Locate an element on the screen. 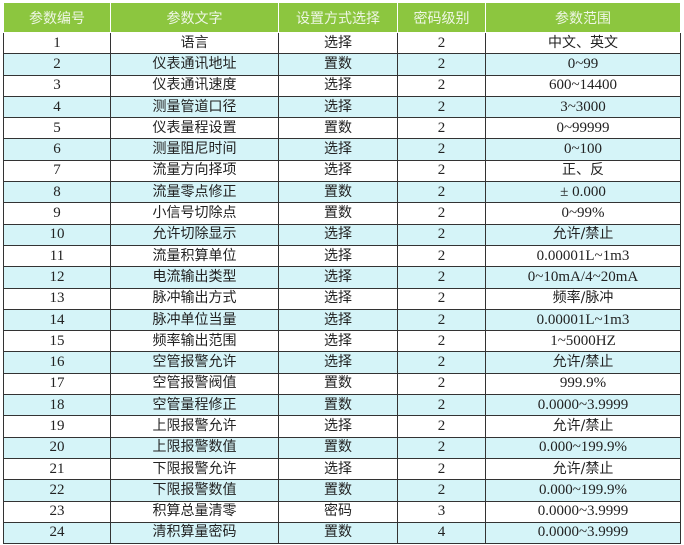 Image resolution: width=684 pixels, height=545 pixels. table-row: 10 允许切除显示 选择 2 允许/禁止 is located at coordinates (342, 234).